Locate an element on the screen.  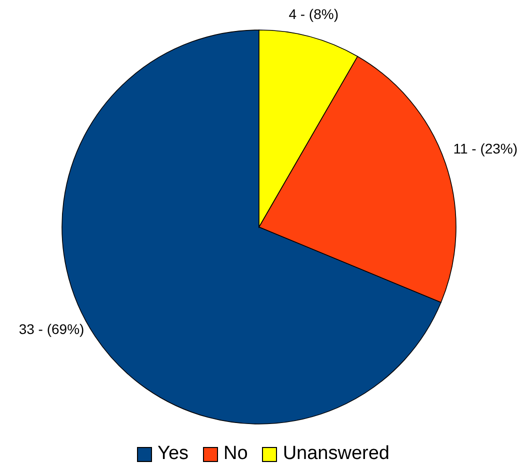
data-label: 4 - (8%) is located at coordinates (313, 14).